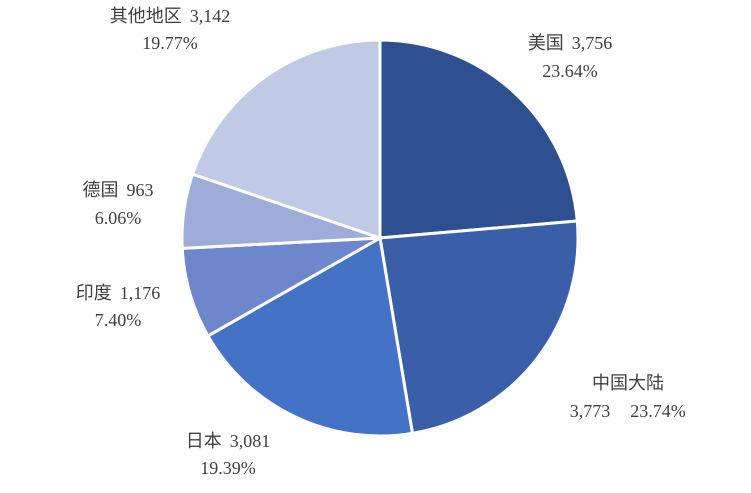 The image size is (751, 493). Describe the element at coordinates (546, 43) in the screenshot. I see `category-label: 美国` at that location.